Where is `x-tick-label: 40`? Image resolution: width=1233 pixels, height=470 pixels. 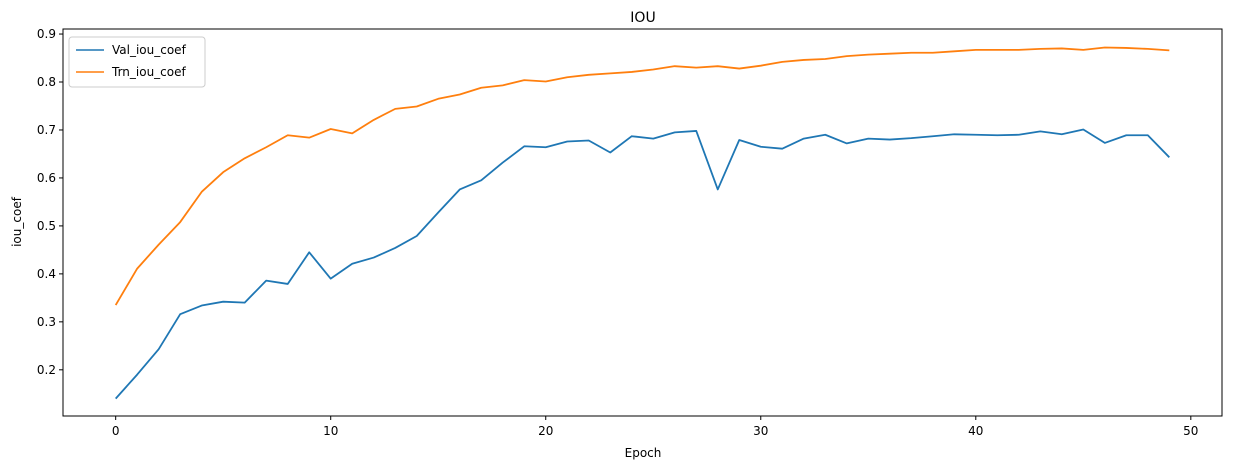 x-tick-label: 40 is located at coordinates (975, 431).